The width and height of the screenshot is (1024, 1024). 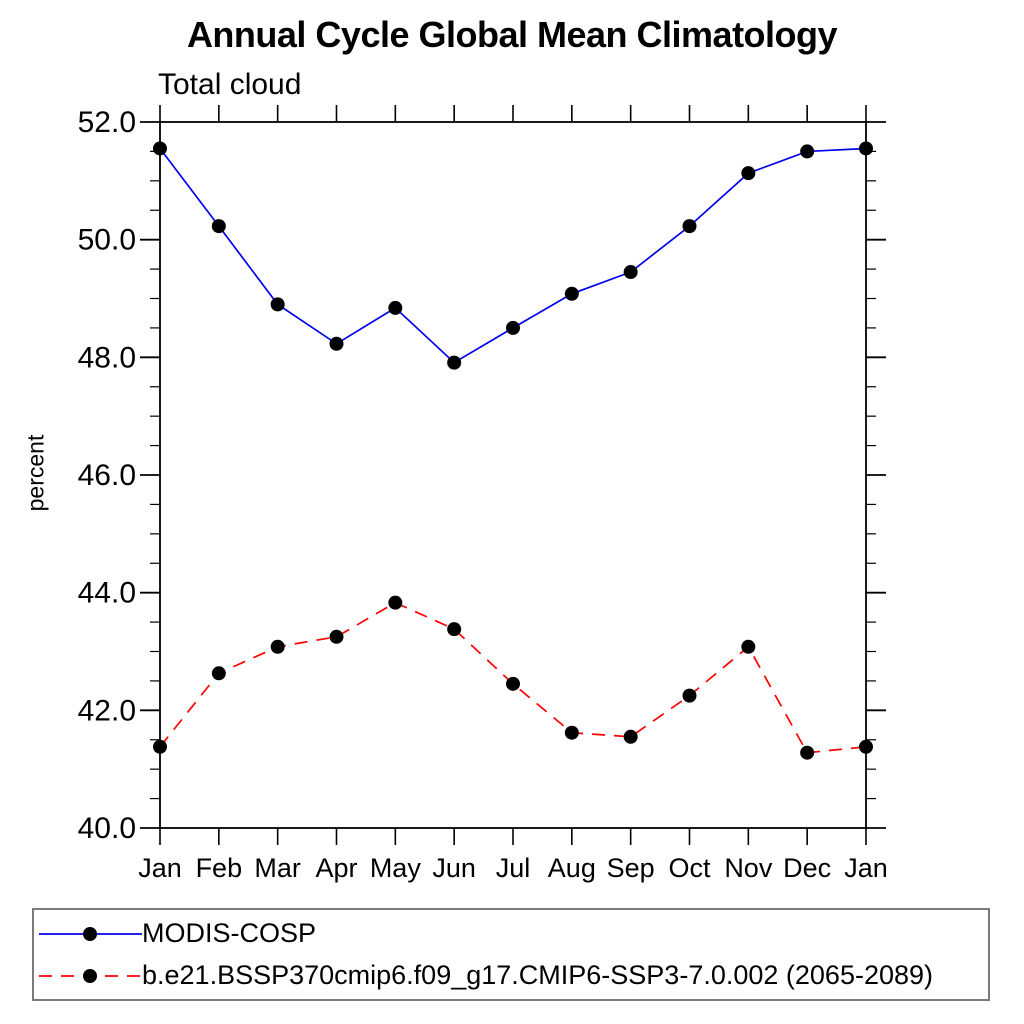 What do you see at coordinates (107, 240) in the screenshot?
I see `y-tick-label: 50.0` at bounding box center [107, 240].